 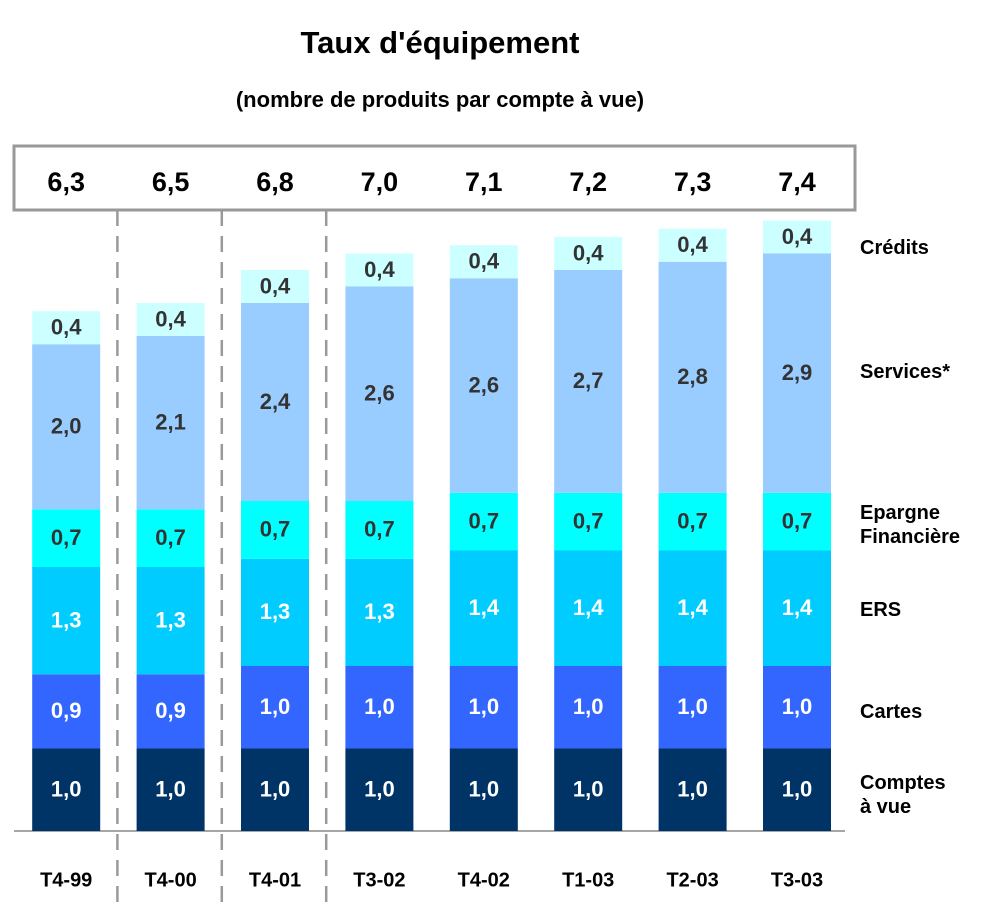 I want to click on chart-title: Taux d'équipement, so click(x=440, y=42).